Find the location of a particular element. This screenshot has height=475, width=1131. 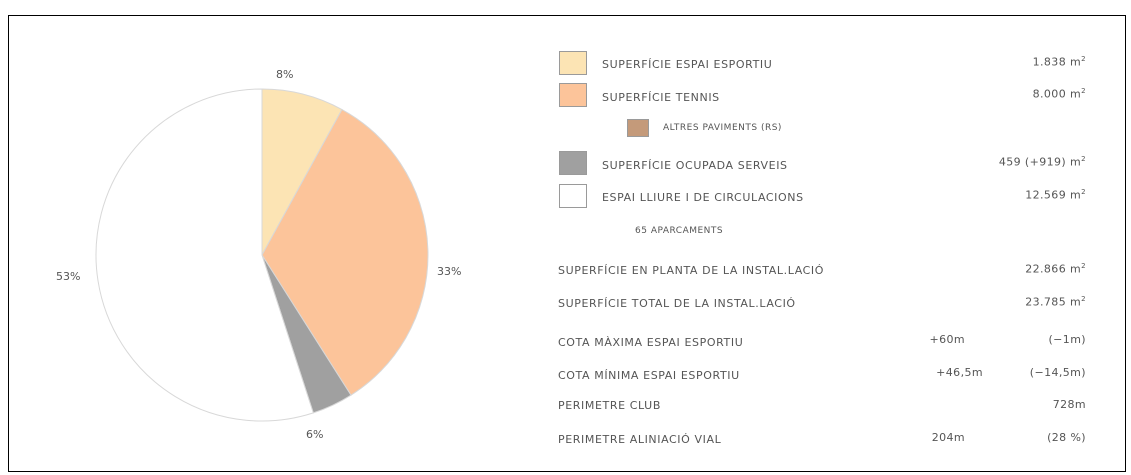

legend-swatch-espai-esportiu is located at coordinates (573, 63).